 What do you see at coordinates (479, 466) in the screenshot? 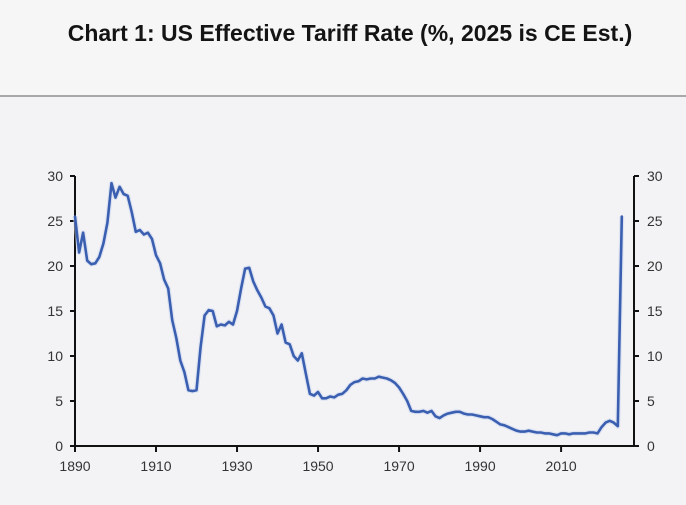
I see `x-tick-label: 1990` at bounding box center [479, 466].